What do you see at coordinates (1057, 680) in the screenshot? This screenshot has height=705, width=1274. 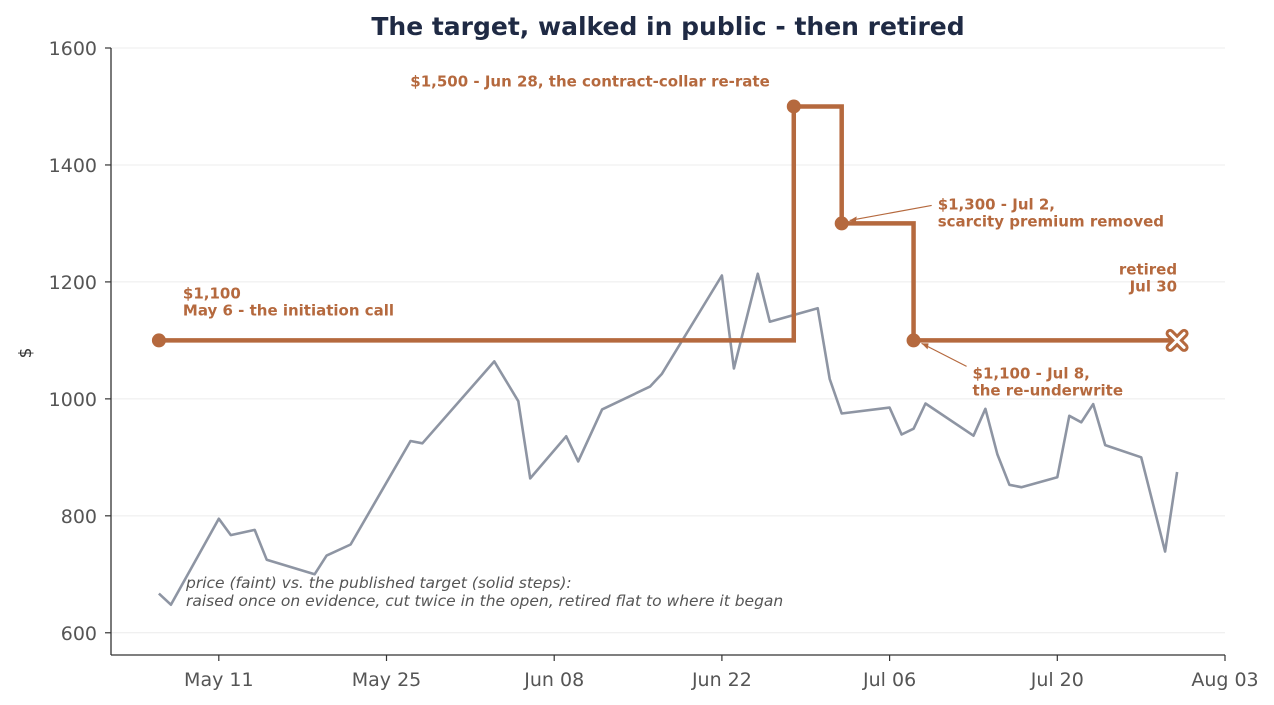 I see `x-tick-label: Jul 20` at bounding box center [1057, 680].